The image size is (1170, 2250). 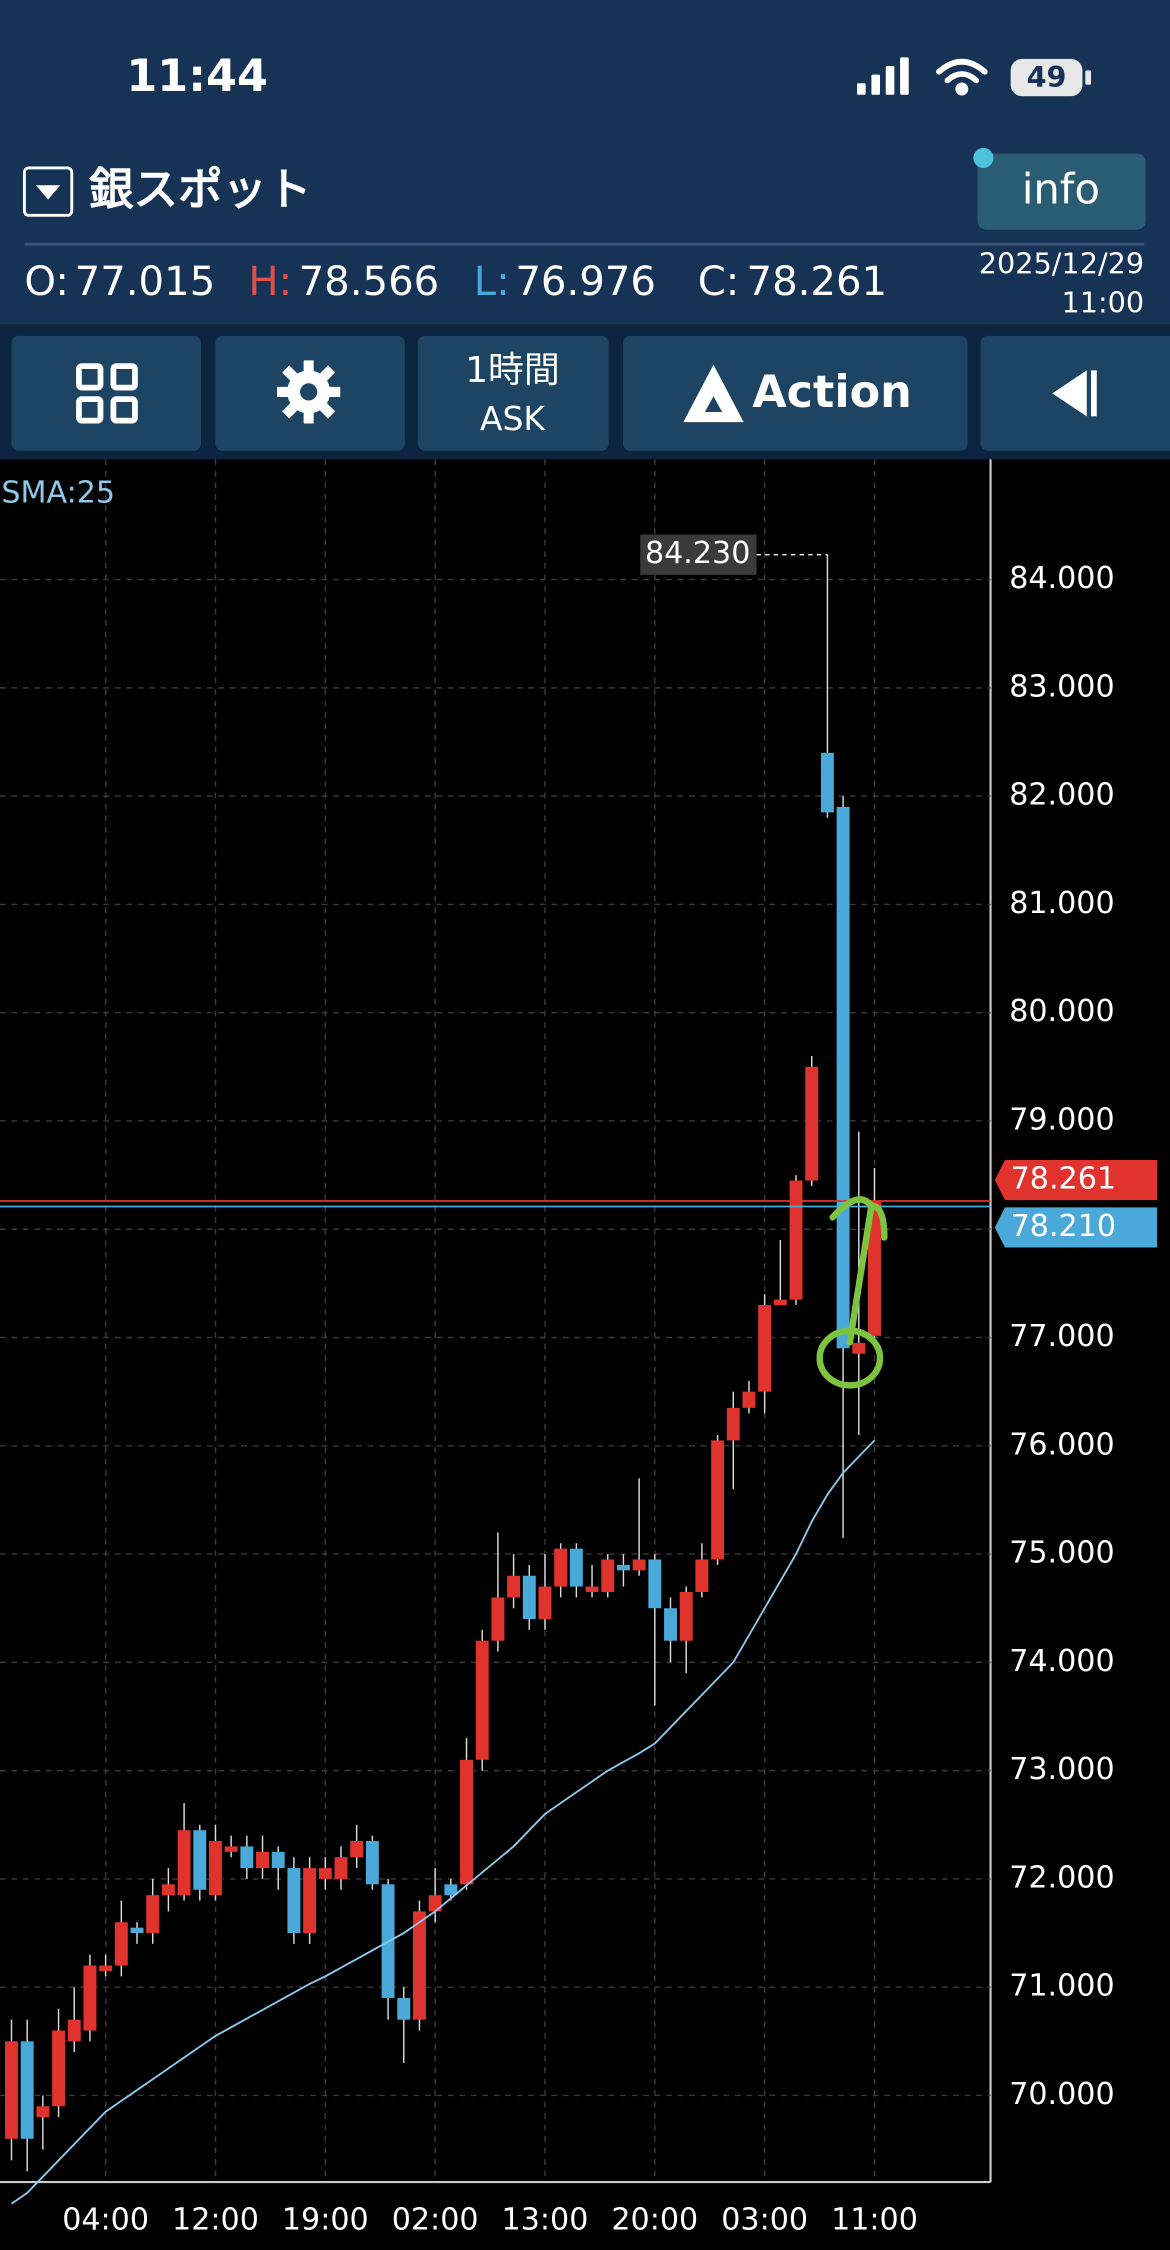 What do you see at coordinates (1061, 188) in the screenshot?
I see `info-label: info` at bounding box center [1061, 188].